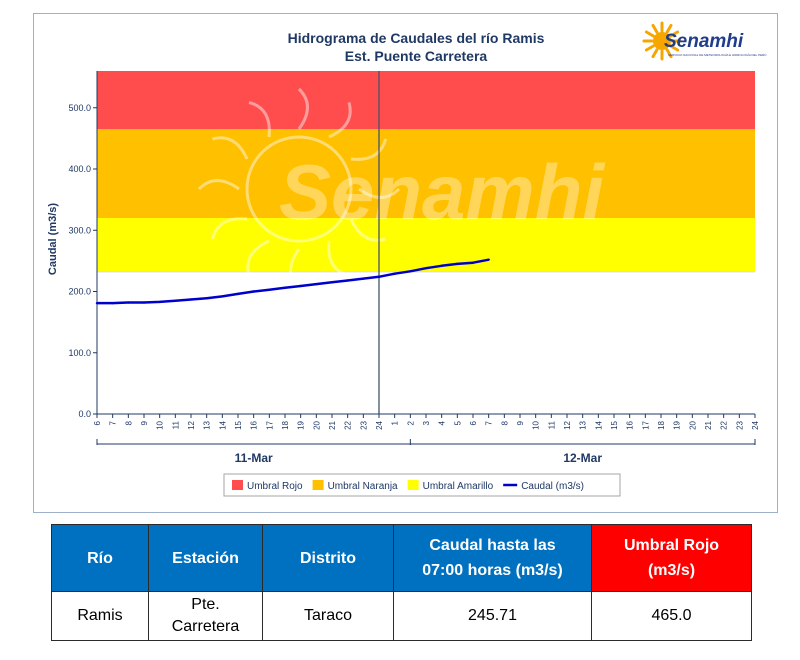  Describe the element at coordinates (671, 558) in the screenshot. I see `header-umbral-rojo: Umbral Rojo (m3/s)` at that location.